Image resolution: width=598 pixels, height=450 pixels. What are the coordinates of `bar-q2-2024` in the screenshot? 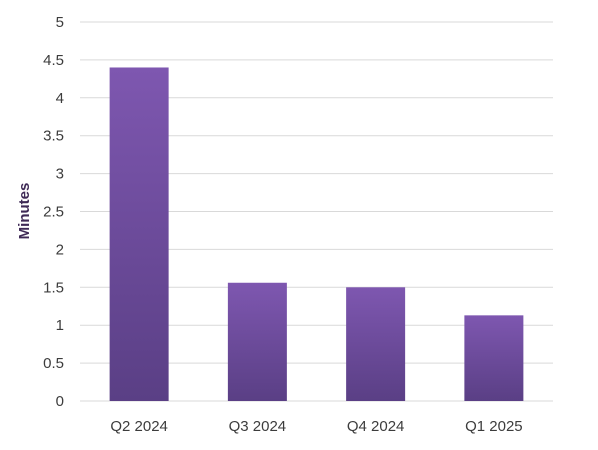 It's located at (139, 234).